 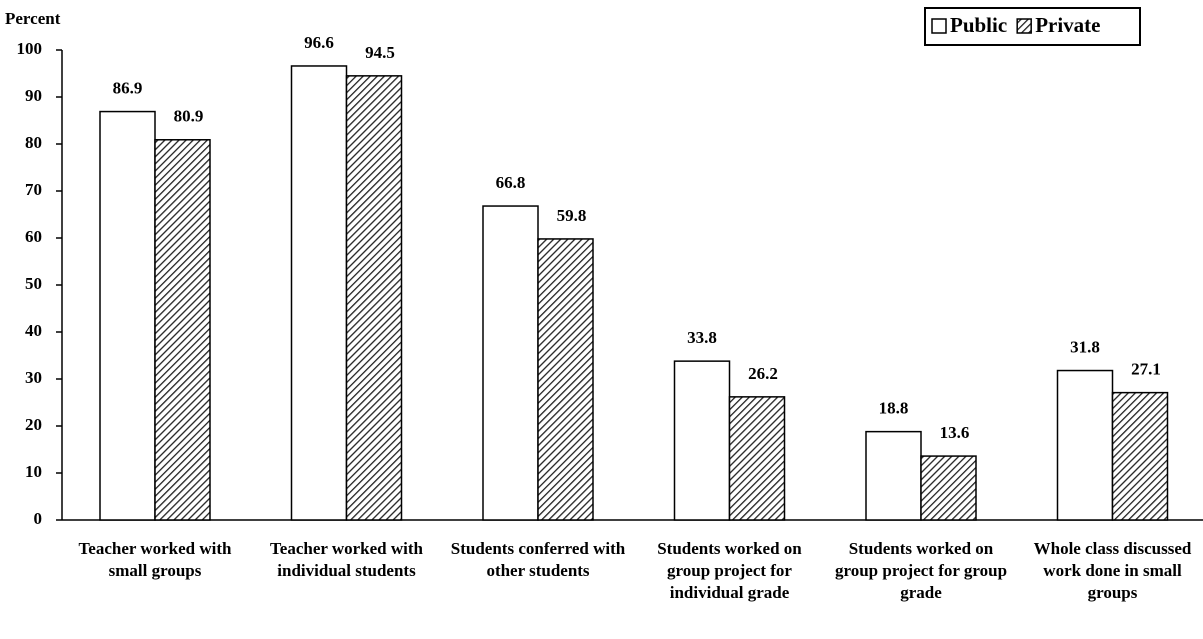 I want to click on y-tick-label: 10, so click(x=33, y=471).